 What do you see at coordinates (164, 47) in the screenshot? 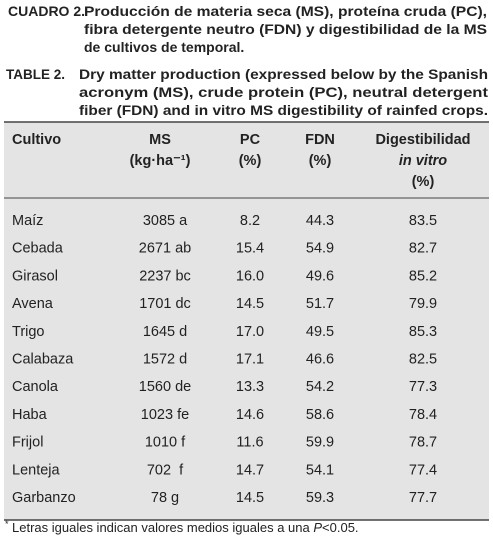
I see `caption-line: de cultivos de temporal.` at bounding box center [164, 47].